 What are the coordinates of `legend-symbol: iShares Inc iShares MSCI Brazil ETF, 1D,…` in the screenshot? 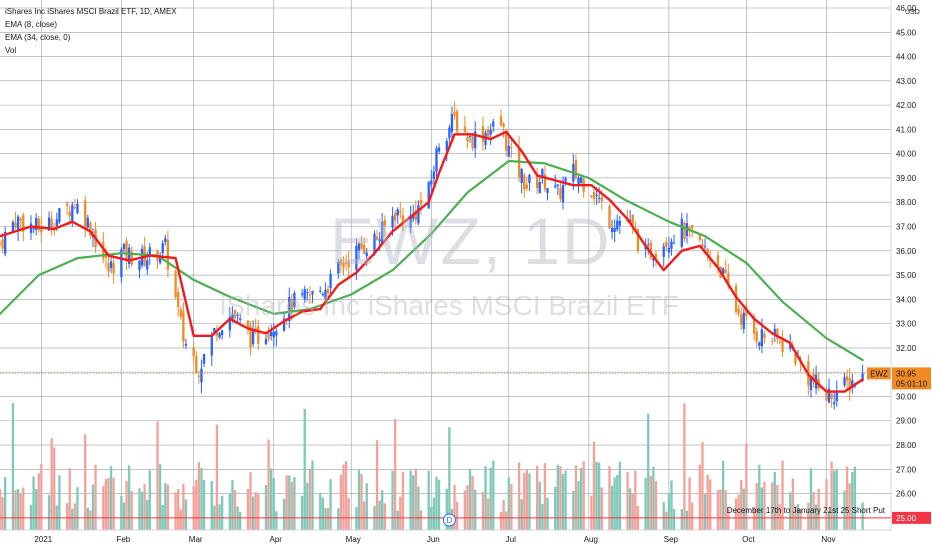 It's located at (91, 11).